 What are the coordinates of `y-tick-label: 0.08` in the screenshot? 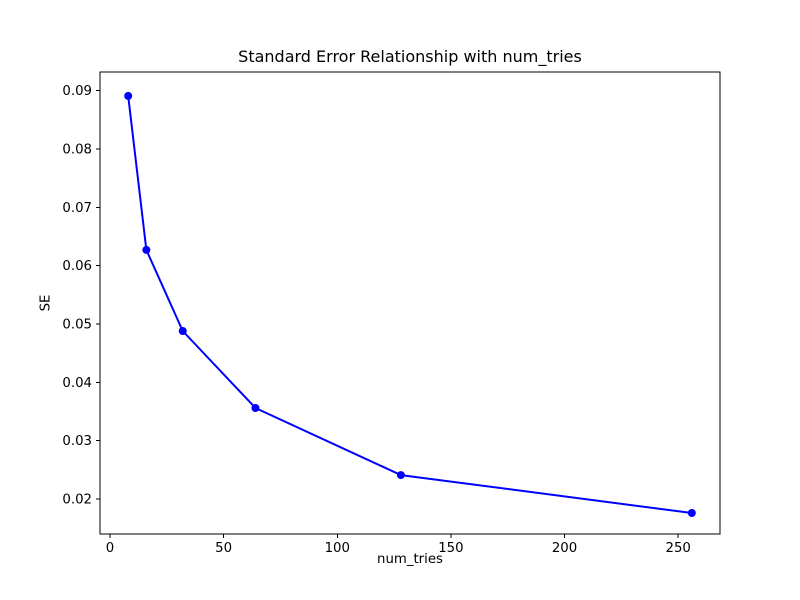 It's located at (77, 150).